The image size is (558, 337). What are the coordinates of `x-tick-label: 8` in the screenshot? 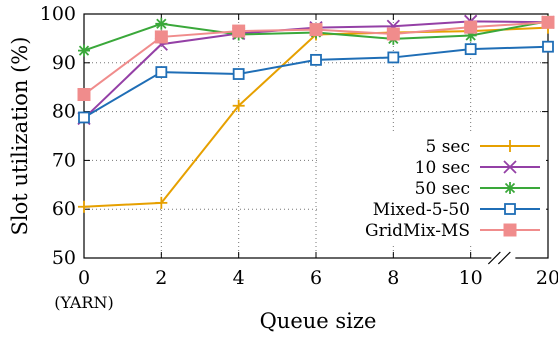 It's located at (393, 278).